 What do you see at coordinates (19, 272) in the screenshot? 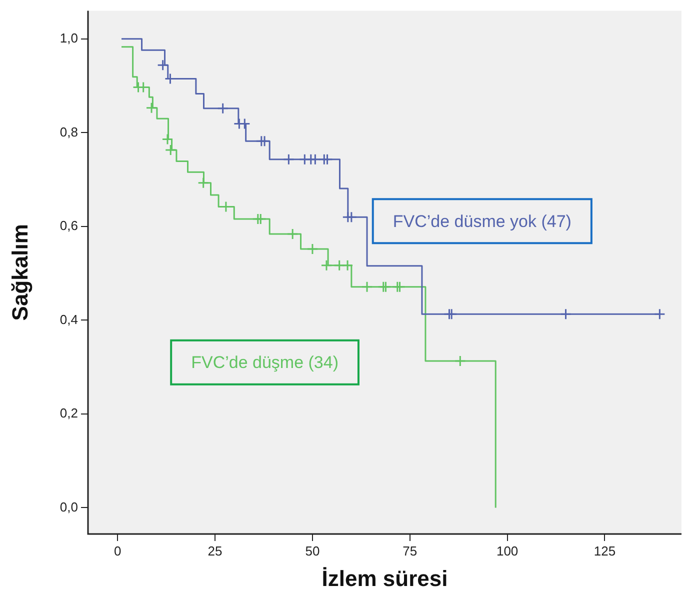
I see `y-axis-title: Sağkalım` at bounding box center [19, 272].